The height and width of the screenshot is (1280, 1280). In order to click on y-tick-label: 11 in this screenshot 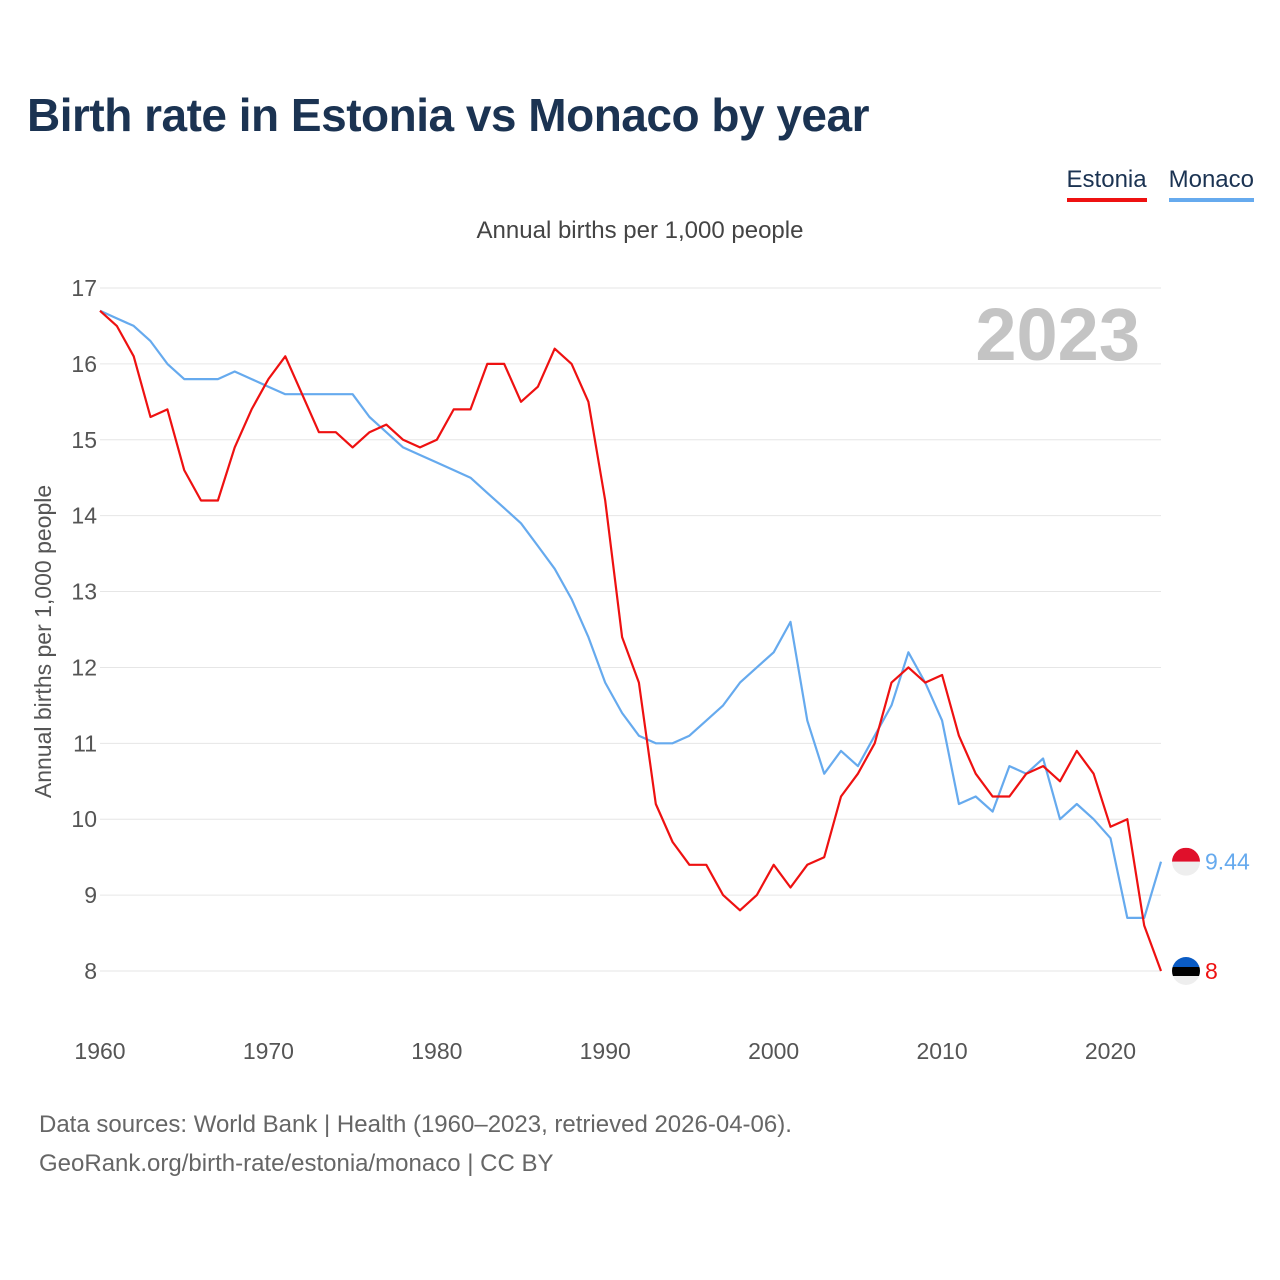, I will do `click(85, 743)`.